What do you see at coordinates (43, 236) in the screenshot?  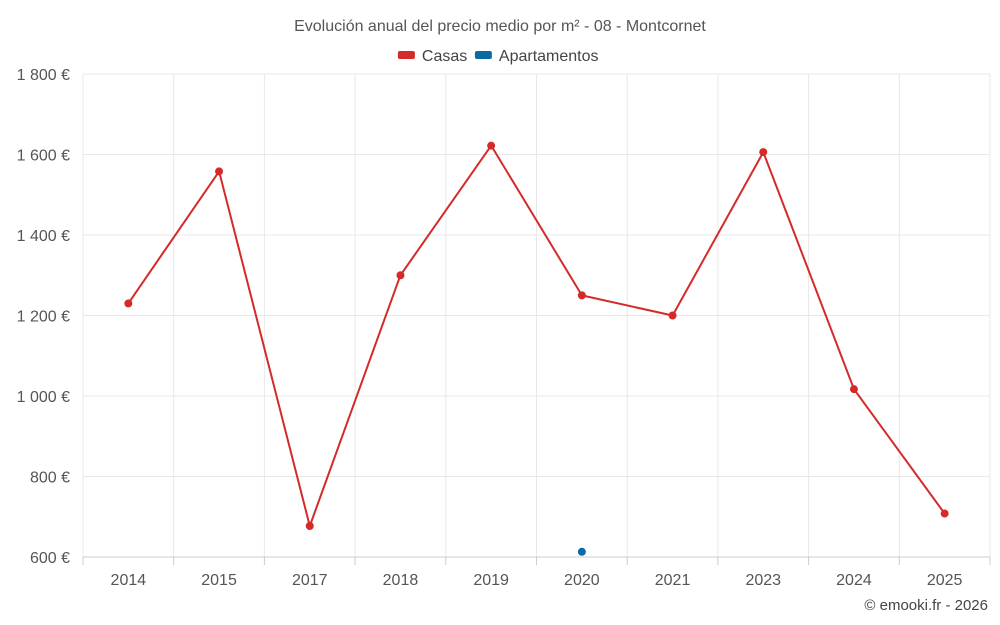 I see `y-tick-label: 1 400 €` at bounding box center [43, 236].